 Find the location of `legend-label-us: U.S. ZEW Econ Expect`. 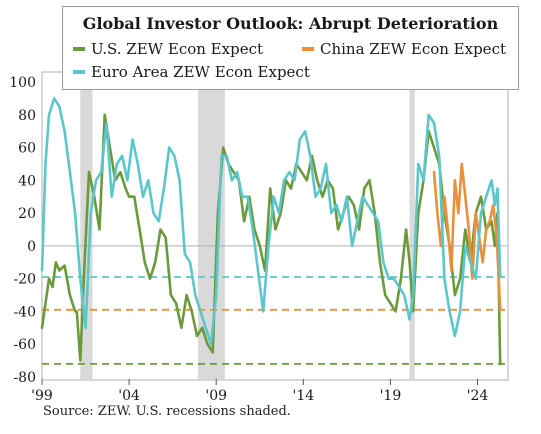

legend-label-us: U.S. ZEW Econ Expect is located at coordinates (177, 49).